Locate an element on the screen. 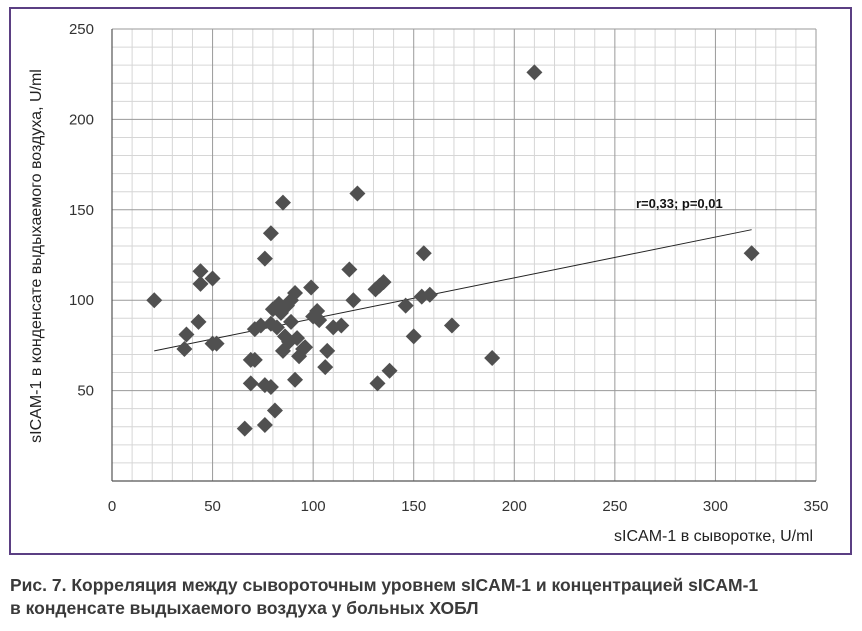 The image size is (862, 631). x-axis-title: sICAM-1 в сыворотке, U/ml is located at coordinates (713, 536).